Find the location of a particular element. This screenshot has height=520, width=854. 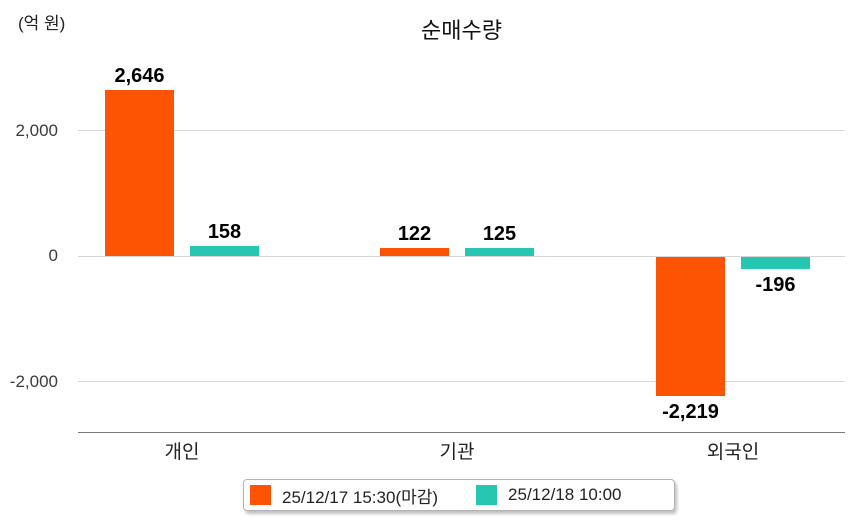

legend-label: 25/12/18 10:00 is located at coordinates (565, 494).